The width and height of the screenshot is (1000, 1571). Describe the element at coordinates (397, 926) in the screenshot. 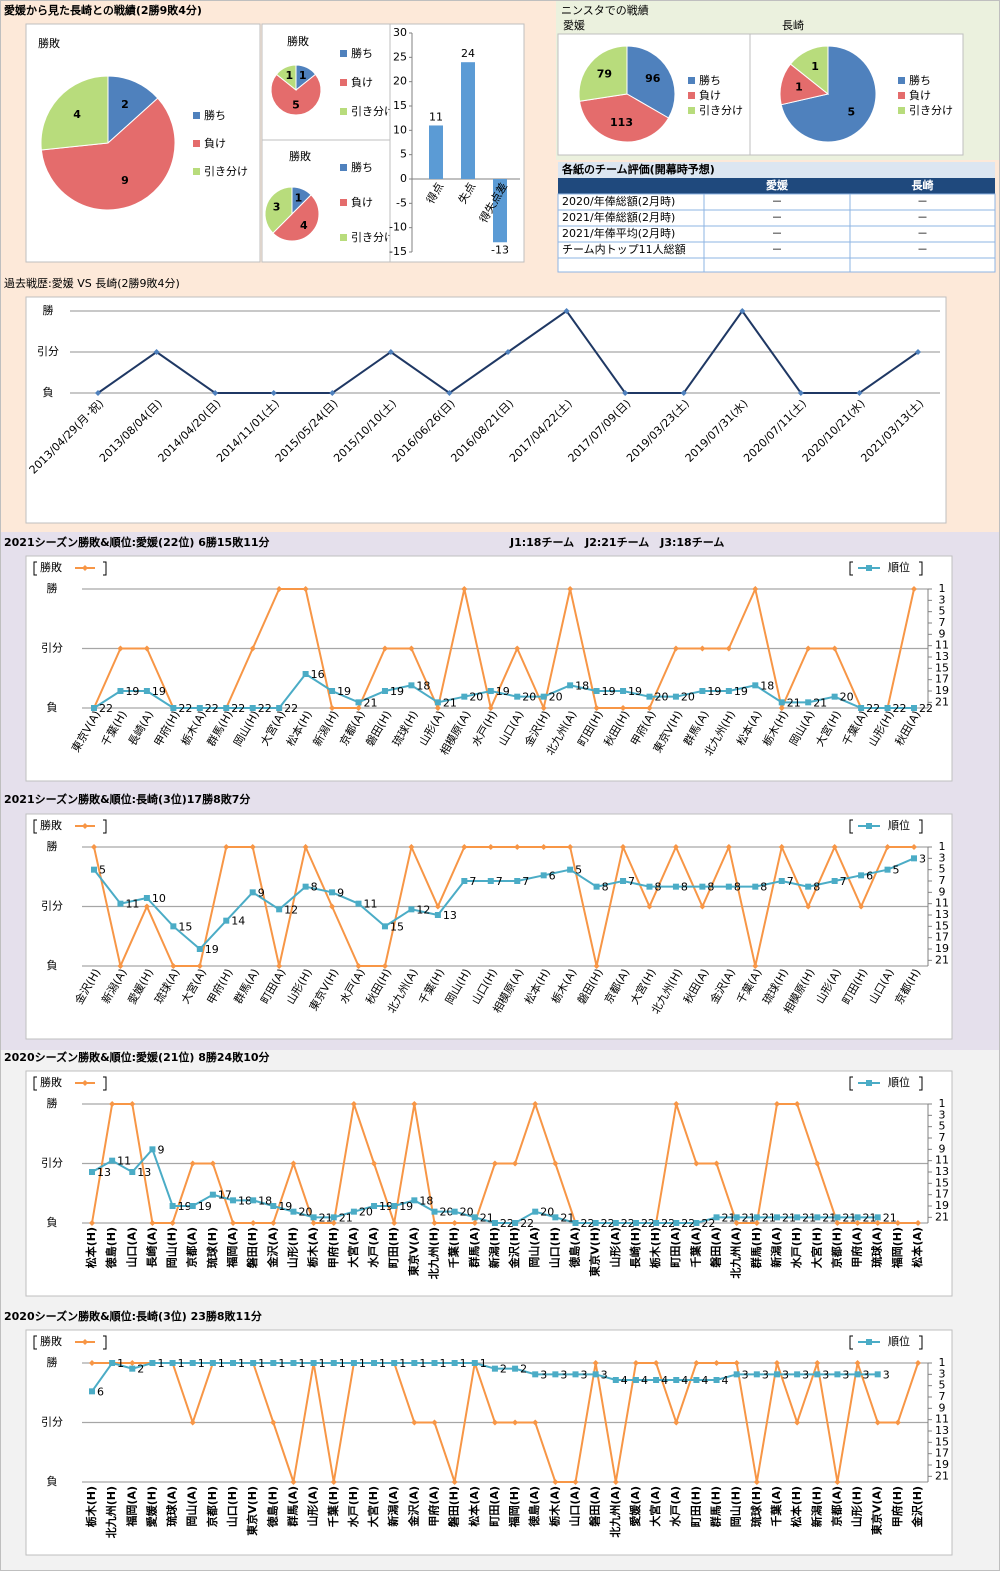

I see `data-label: 15` at that location.